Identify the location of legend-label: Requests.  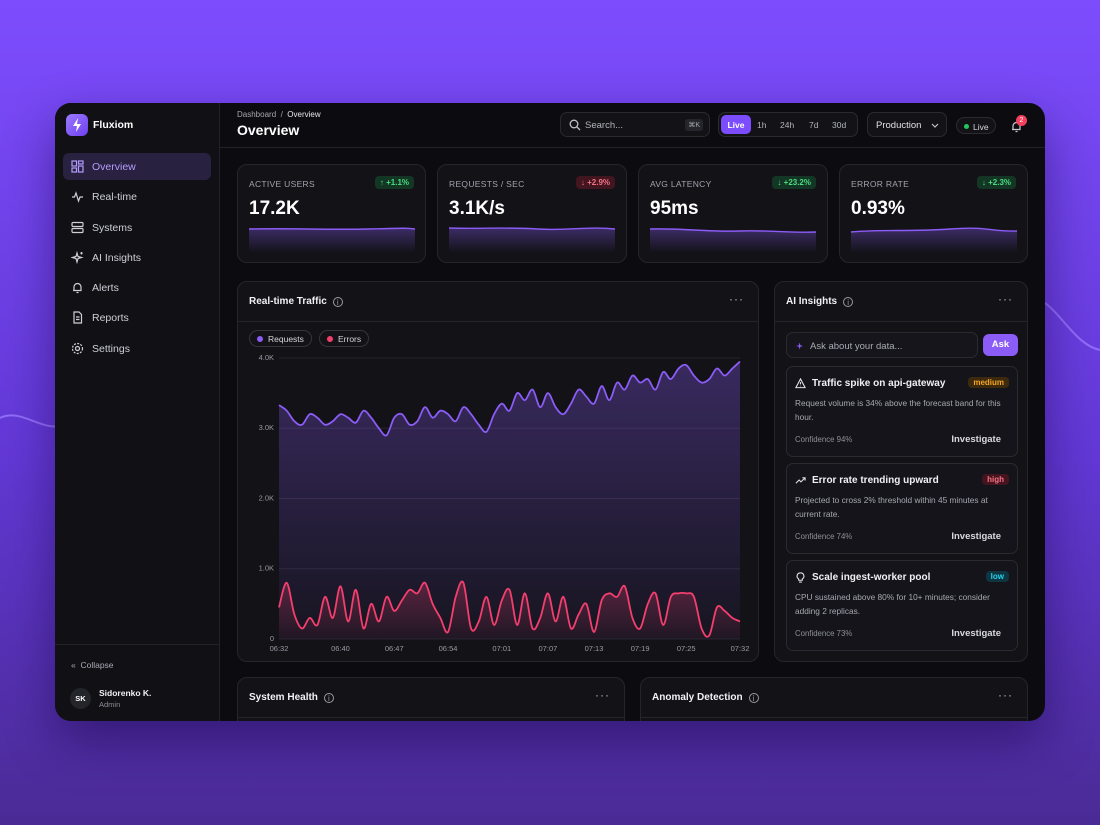
(286, 338).